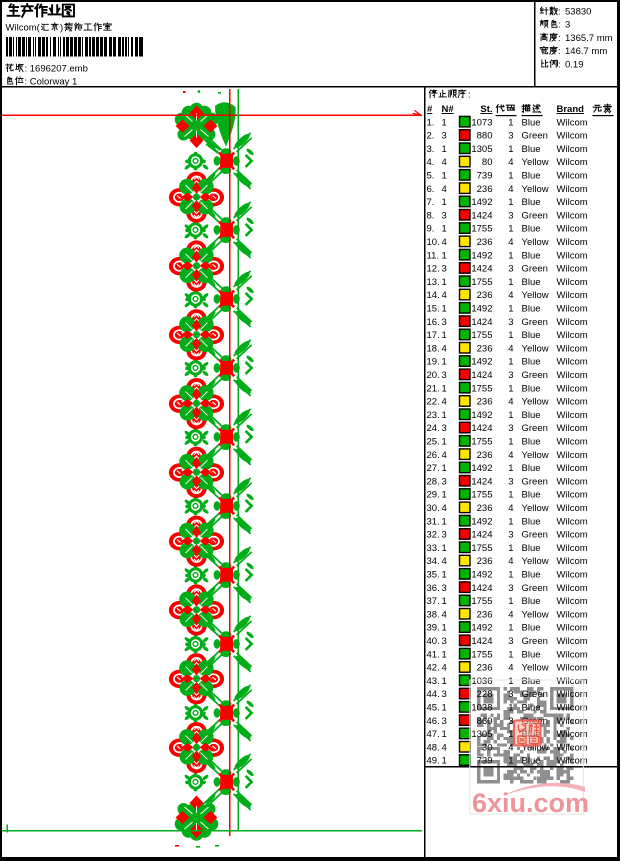  Describe the element at coordinates (433, 309) in the screenshot. I see `svg-text: 15.` at that location.